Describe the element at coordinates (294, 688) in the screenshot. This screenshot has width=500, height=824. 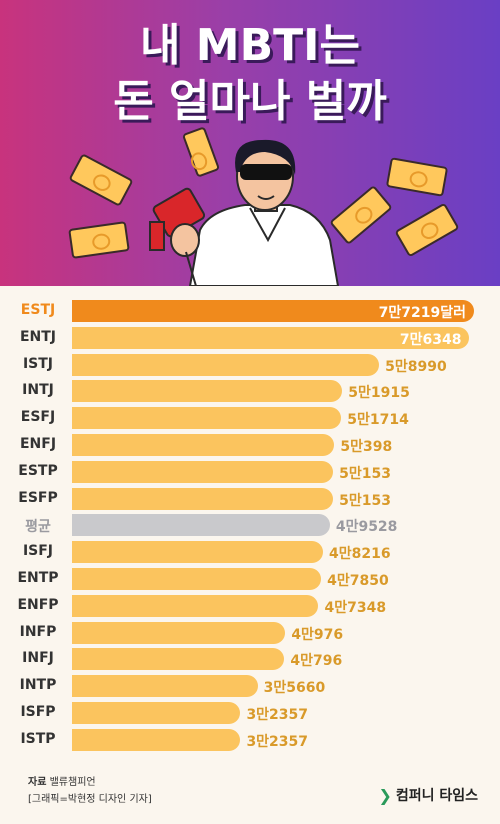
I see `value-label: 3만5660` at that location.